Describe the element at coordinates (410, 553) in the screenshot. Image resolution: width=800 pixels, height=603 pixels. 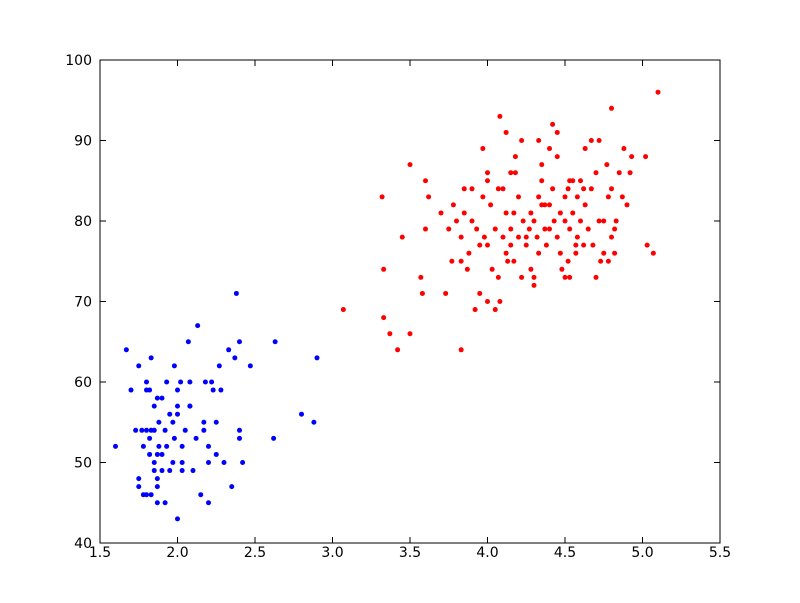
I see `x-tick-label: 3.5` at that location.